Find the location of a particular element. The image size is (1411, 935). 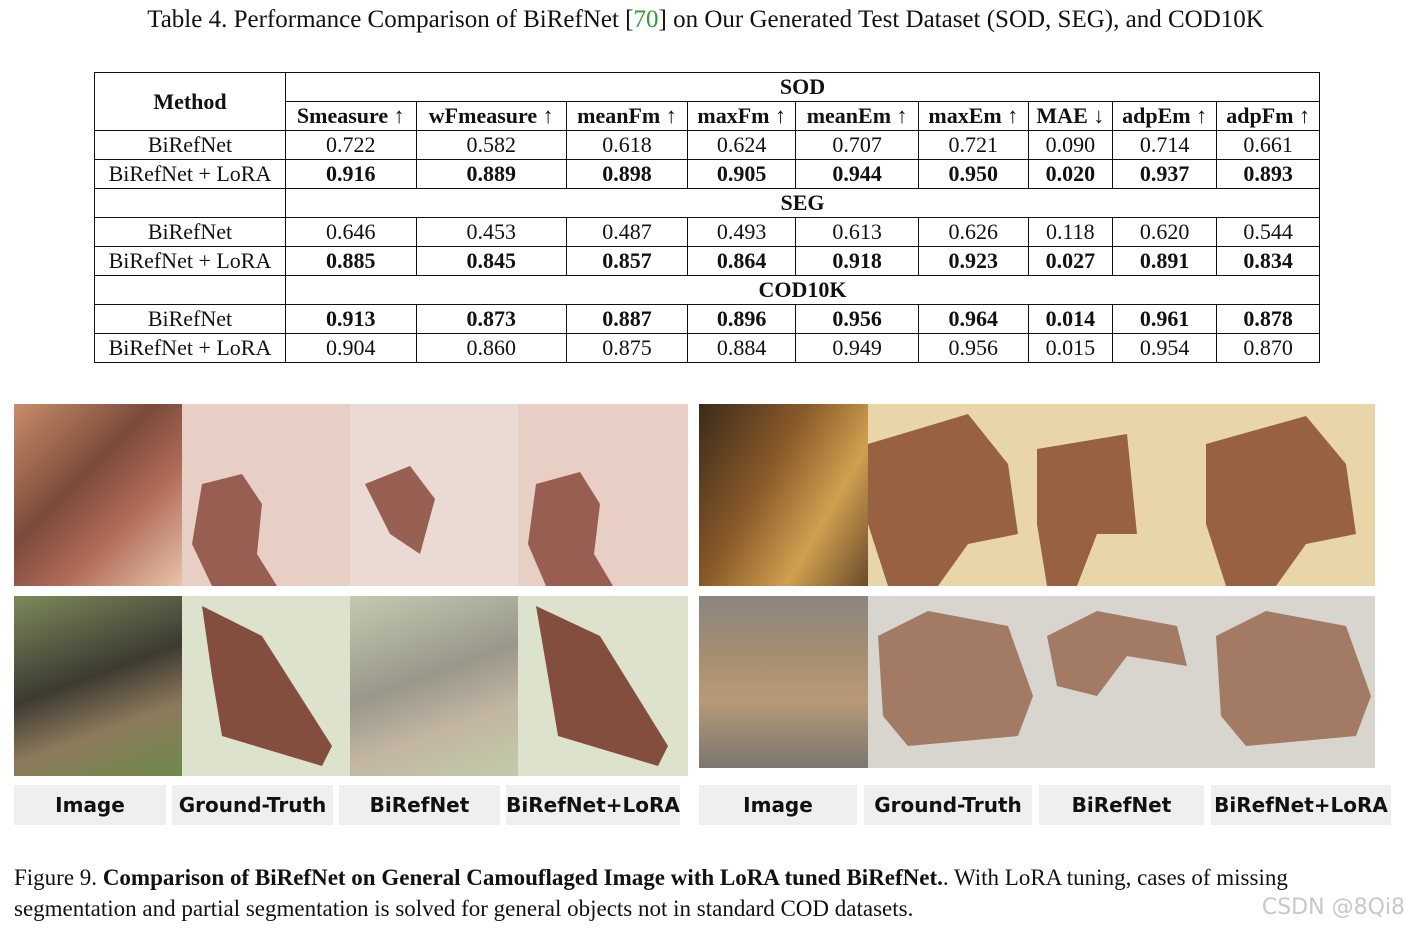

value-cell: 0.493 is located at coordinates (741, 232).